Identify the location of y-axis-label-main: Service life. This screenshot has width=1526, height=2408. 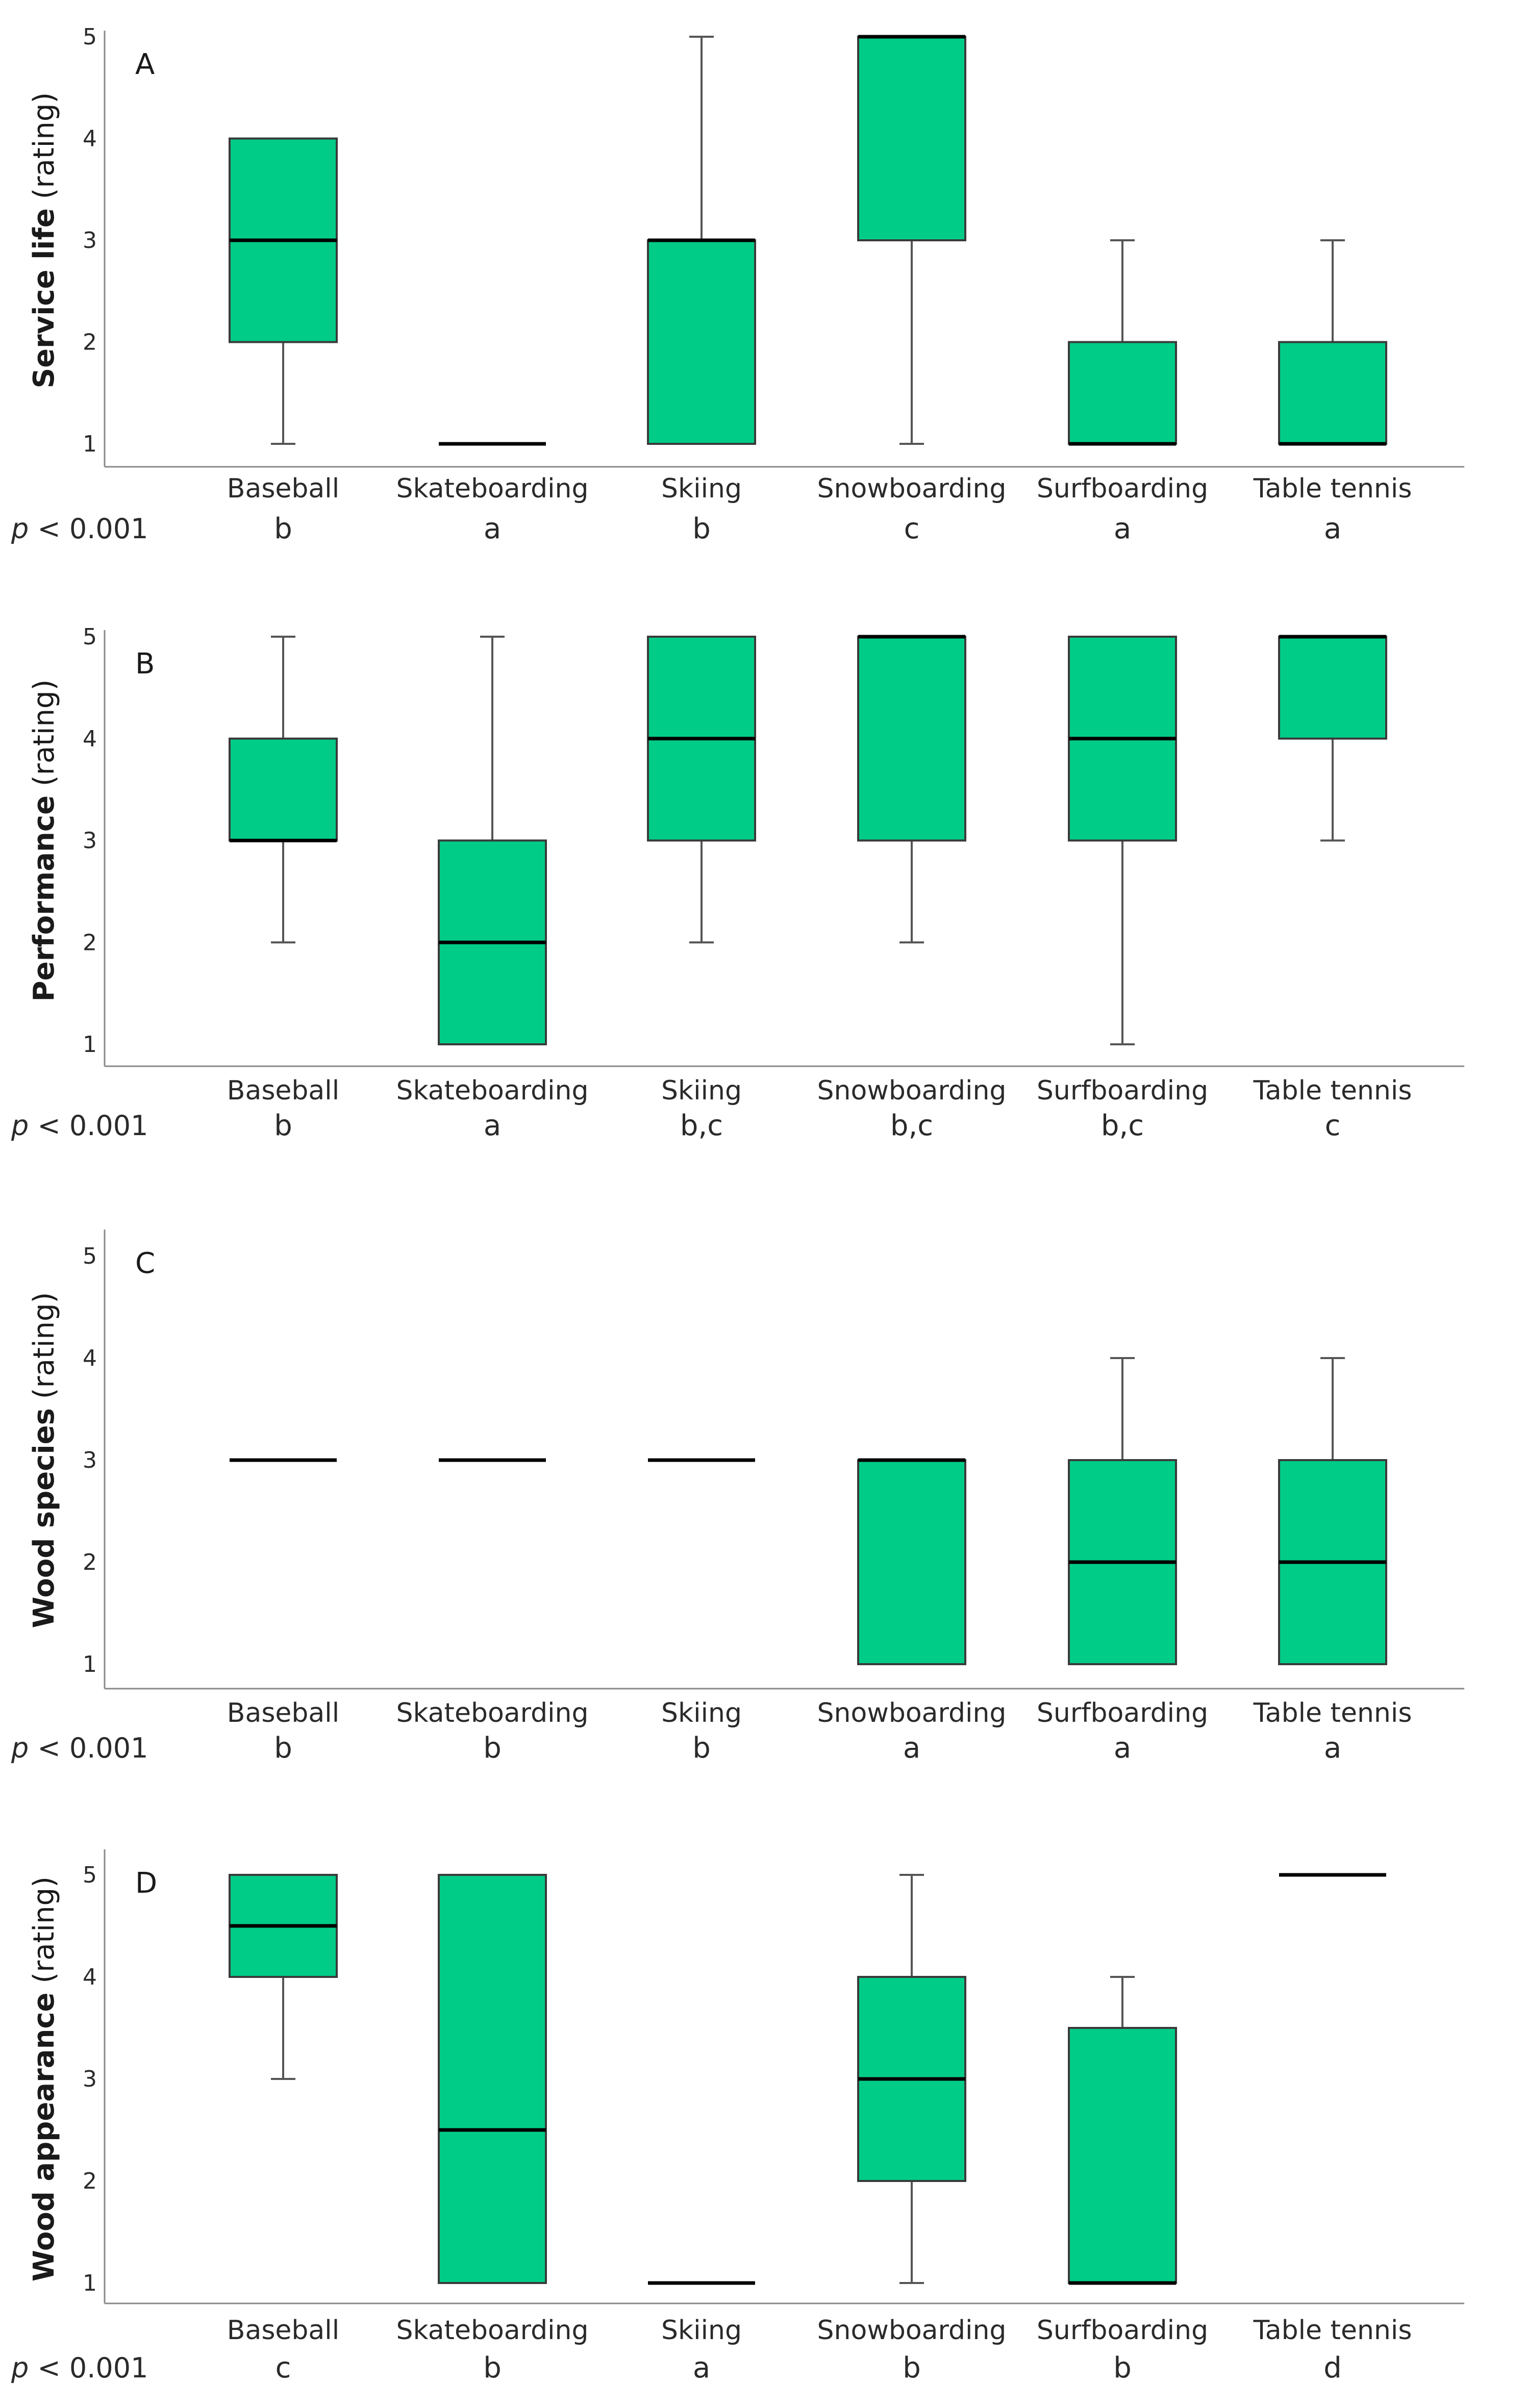
(44, 298).